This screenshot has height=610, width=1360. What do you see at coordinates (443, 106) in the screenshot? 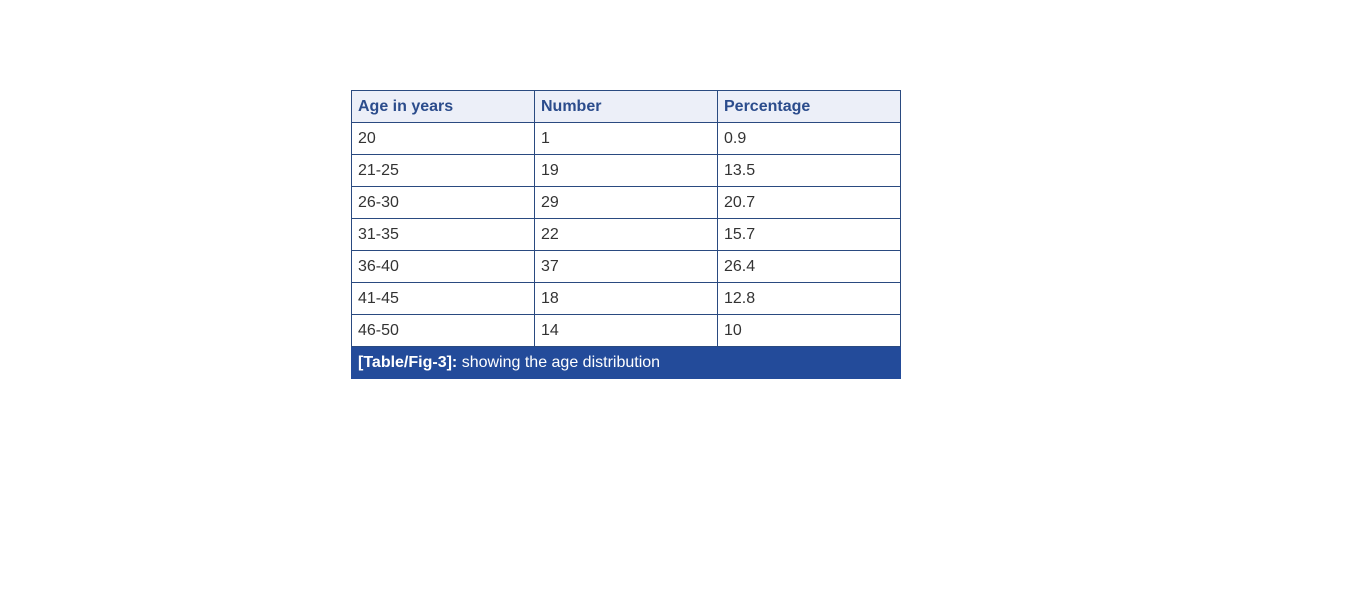
I see `header-age: Age in years` at bounding box center [443, 106].